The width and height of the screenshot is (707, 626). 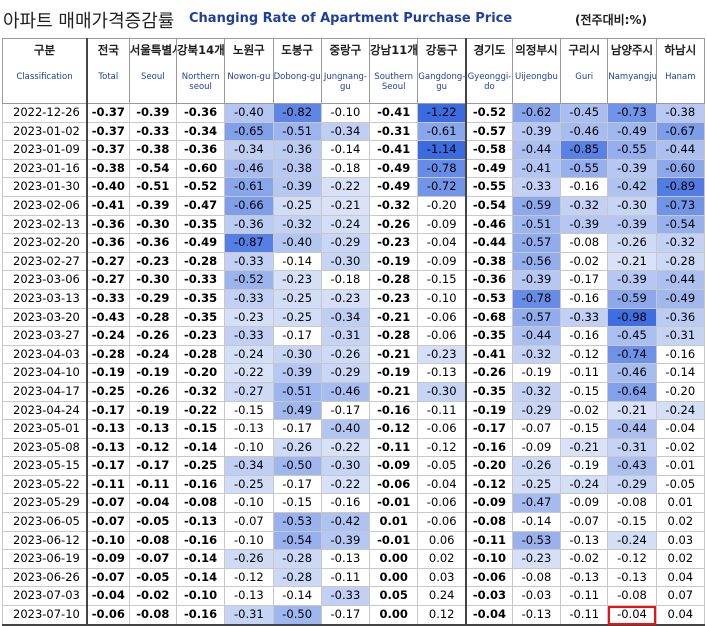 What do you see at coordinates (107, 615) in the screenshot?
I see `table-cell: -0.06` at bounding box center [107, 615].